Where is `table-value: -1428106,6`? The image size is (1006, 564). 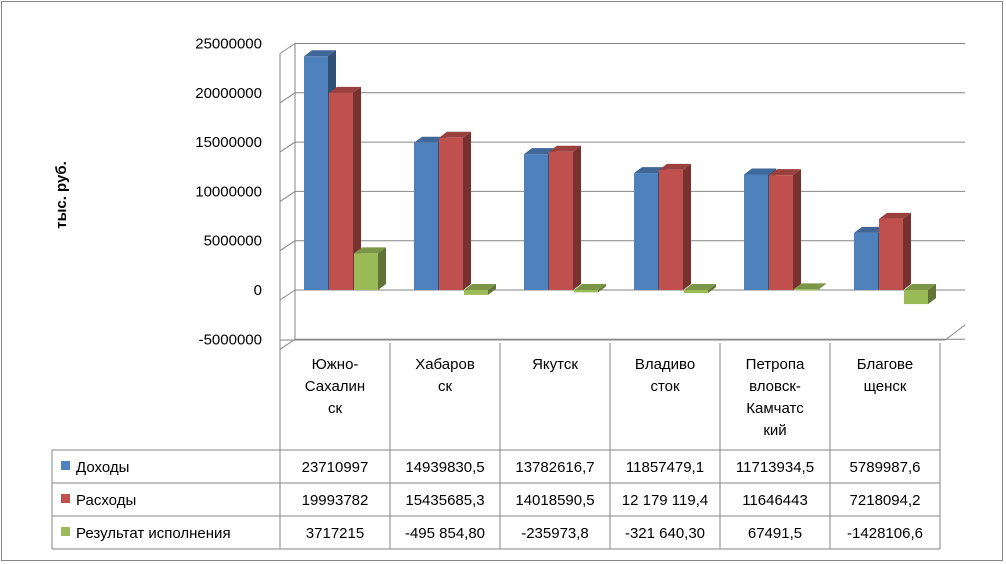
table-value: -1428106,6 is located at coordinates (885, 533).